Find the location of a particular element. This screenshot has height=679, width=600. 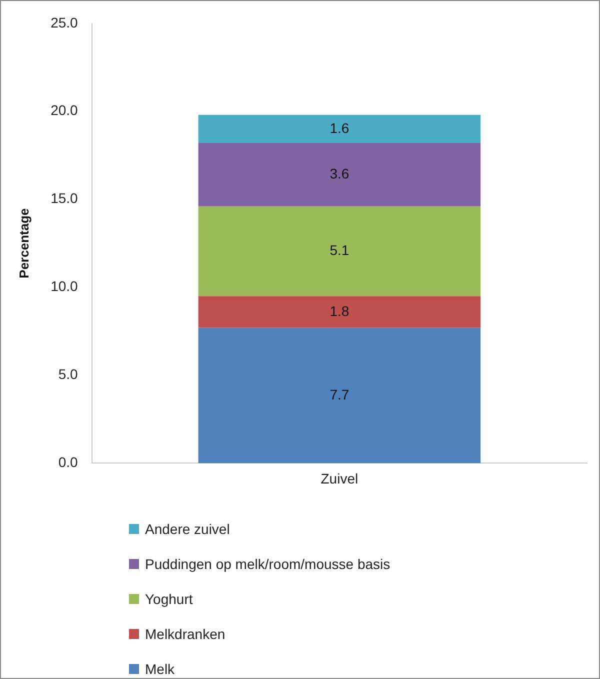

legend-label: Andere zuivel is located at coordinates (187, 528).